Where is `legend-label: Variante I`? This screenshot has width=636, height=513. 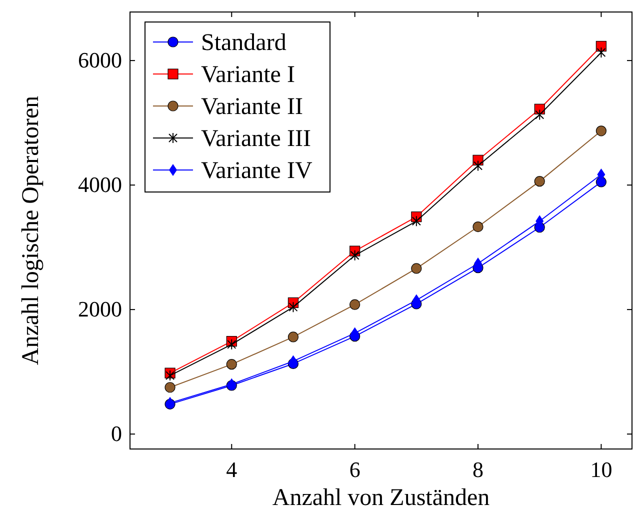
legend-label: Variante I is located at coordinates (248, 75).